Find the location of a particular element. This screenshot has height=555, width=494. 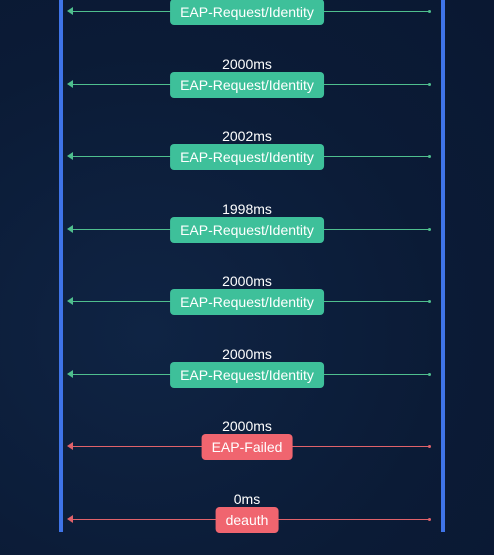

message-row: 1998ms EAP-Request/Identity is located at coordinates (247, 230).